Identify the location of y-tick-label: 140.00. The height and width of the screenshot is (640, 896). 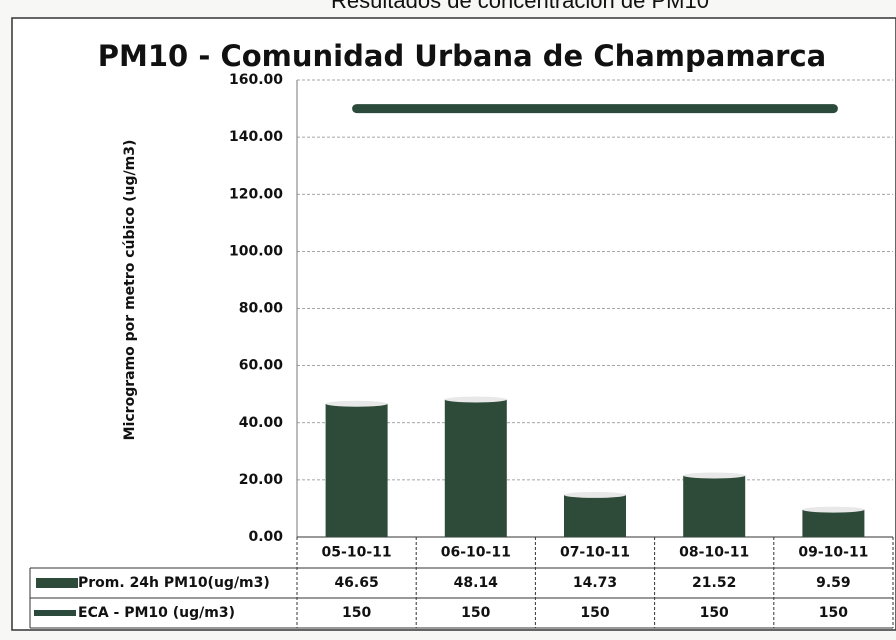
(256, 137).